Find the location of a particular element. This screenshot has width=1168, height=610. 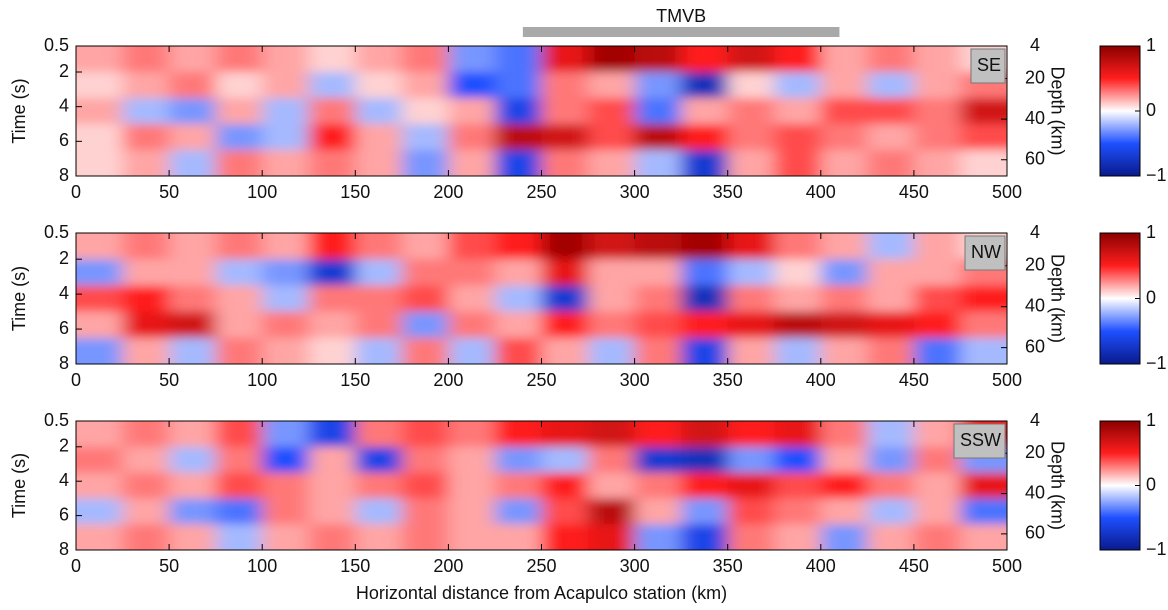

x-tick-label: 300 is located at coordinates (635, 566).